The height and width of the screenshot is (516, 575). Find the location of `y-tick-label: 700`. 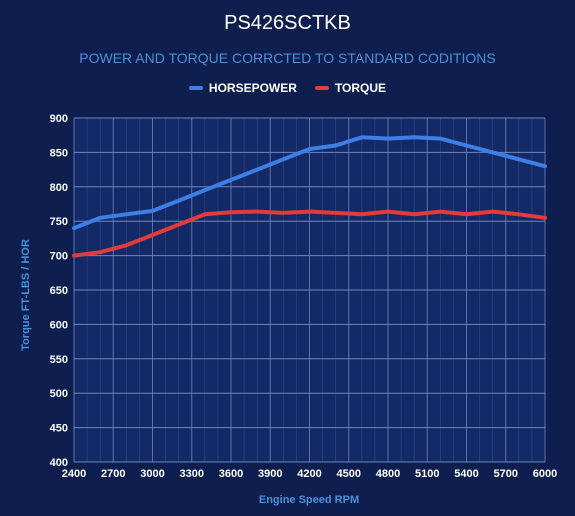

y-tick-label: 700 is located at coordinates (59, 257).